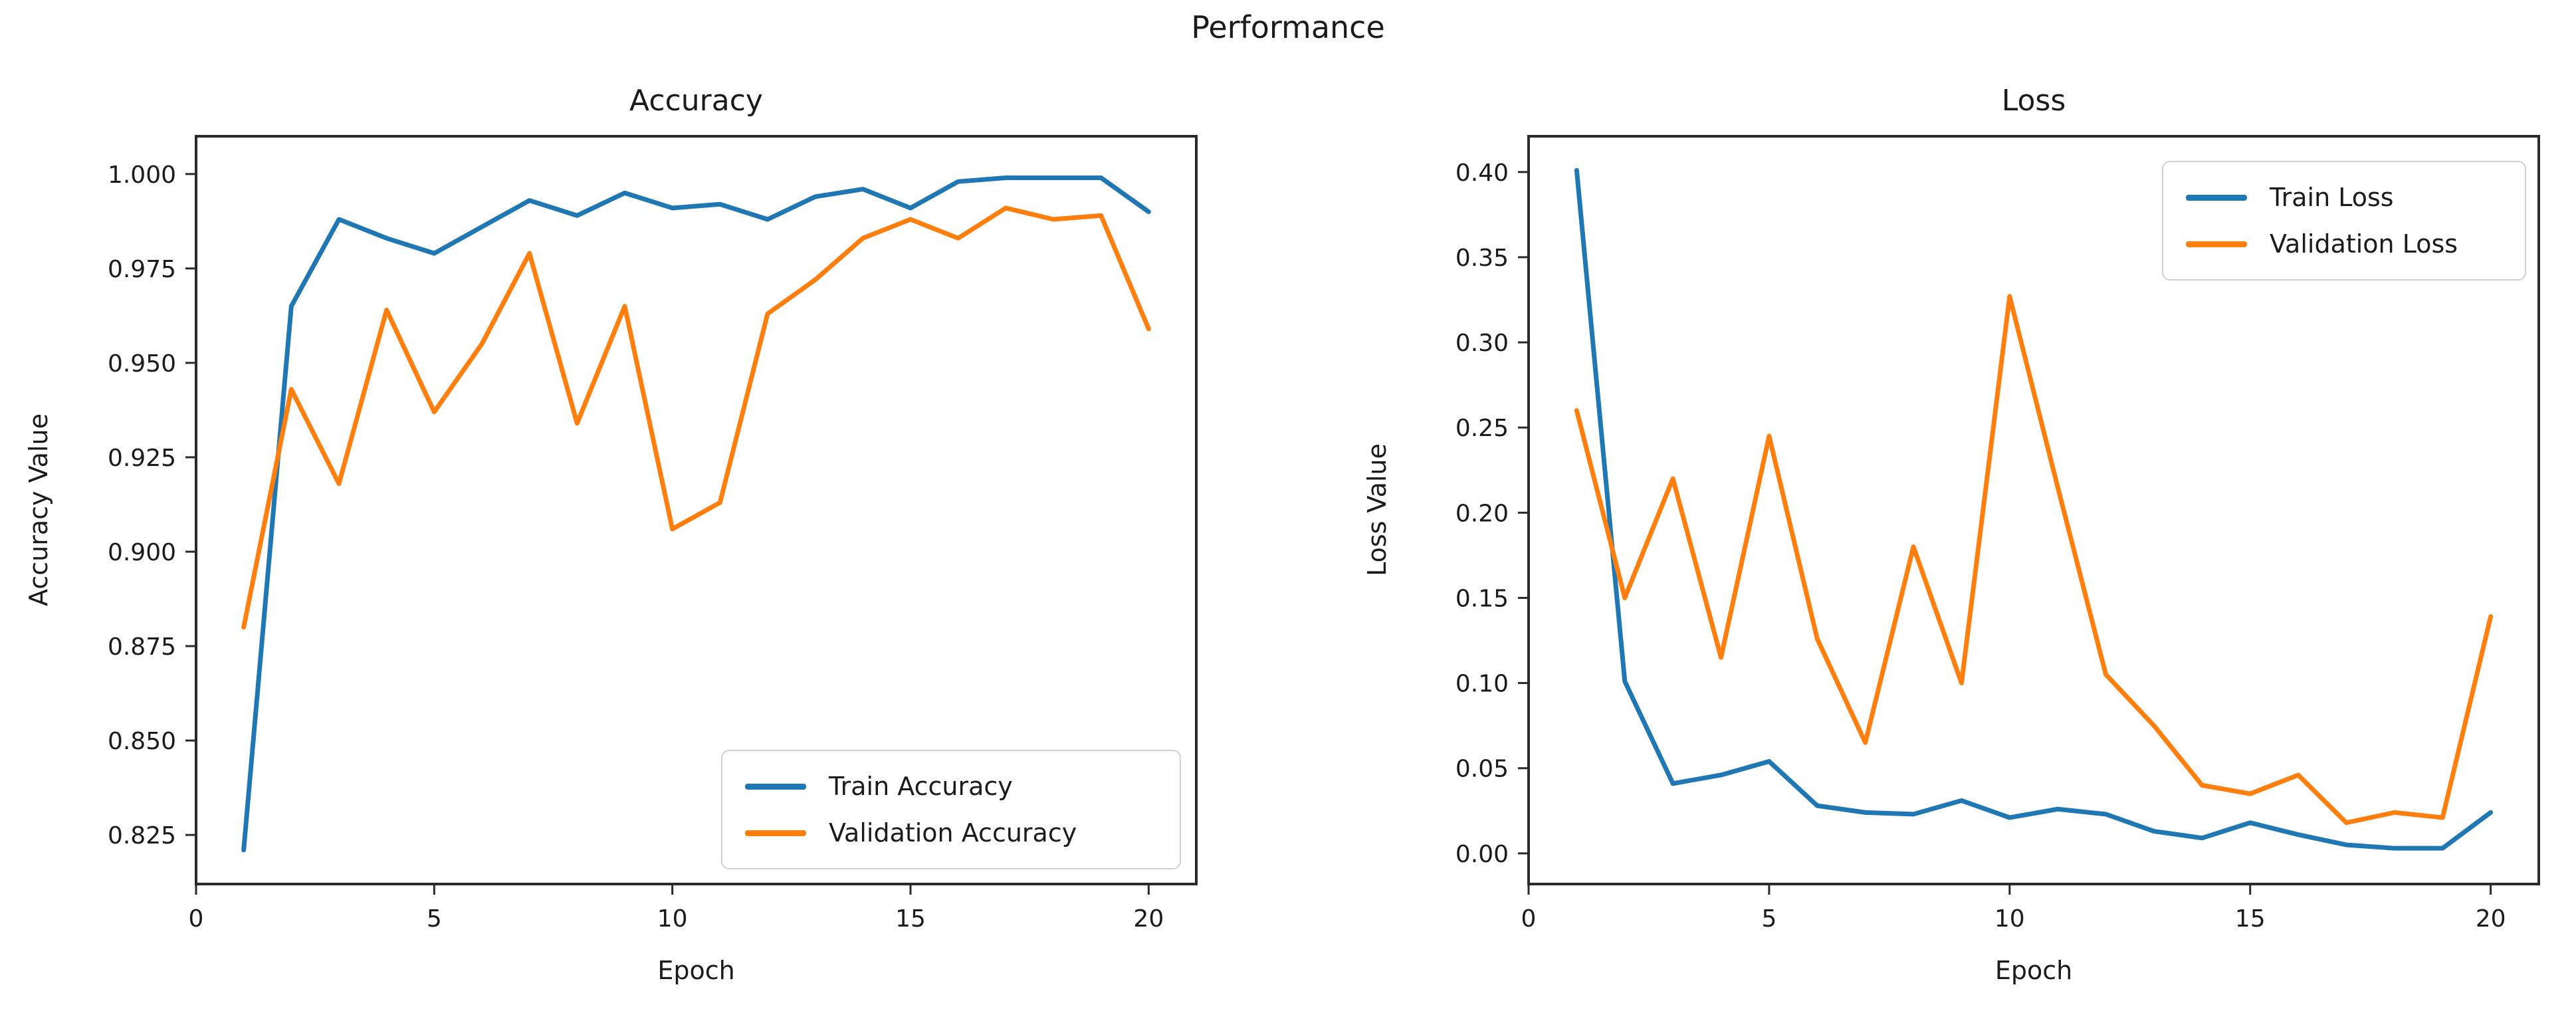 Image resolution: width=2576 pixels, height=1009 pixels. Describe the element at coordinates (2216, 244) in the screenshot. I see `validation-loss-line-swatch` at that location.